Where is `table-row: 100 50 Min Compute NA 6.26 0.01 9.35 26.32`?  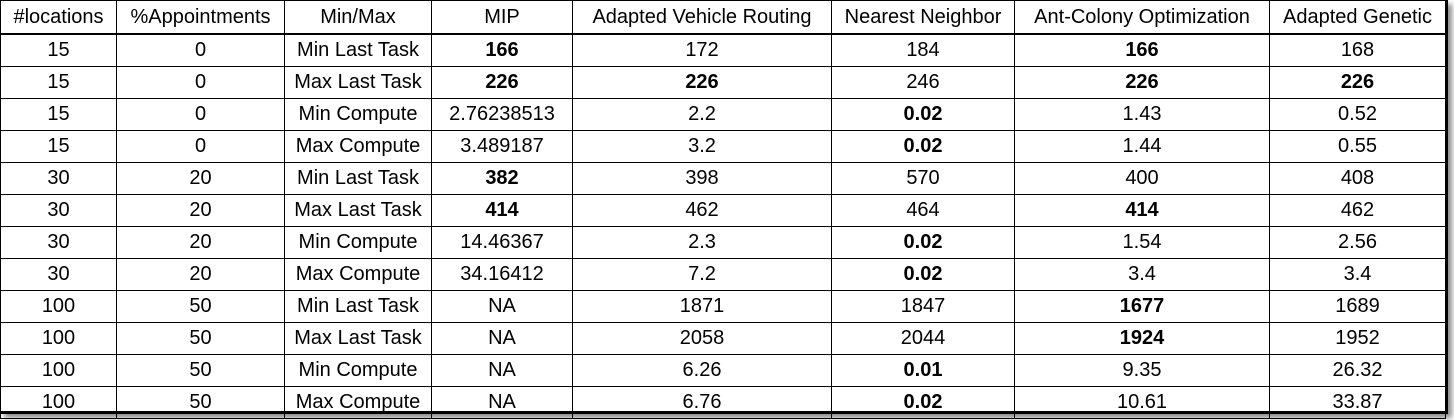 table-row: 100 50 Min Compute NA 6.26 0.01 9.35 26.32 is located at coordinates (723, 370).